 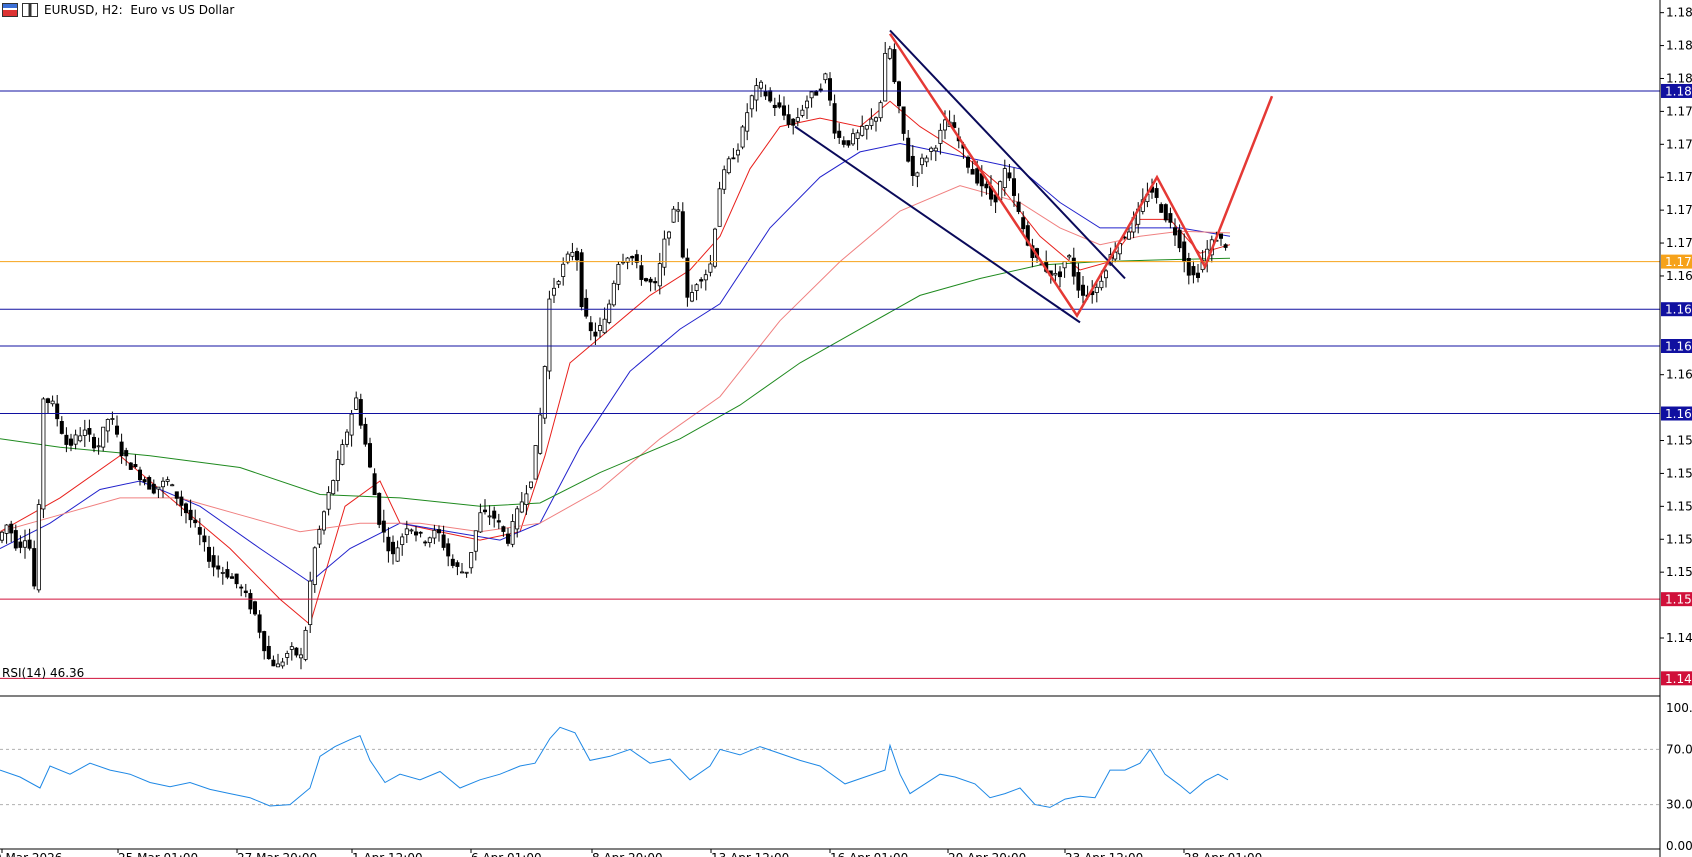 I want to click on chart-type-icon, so click(x=30, y=10).